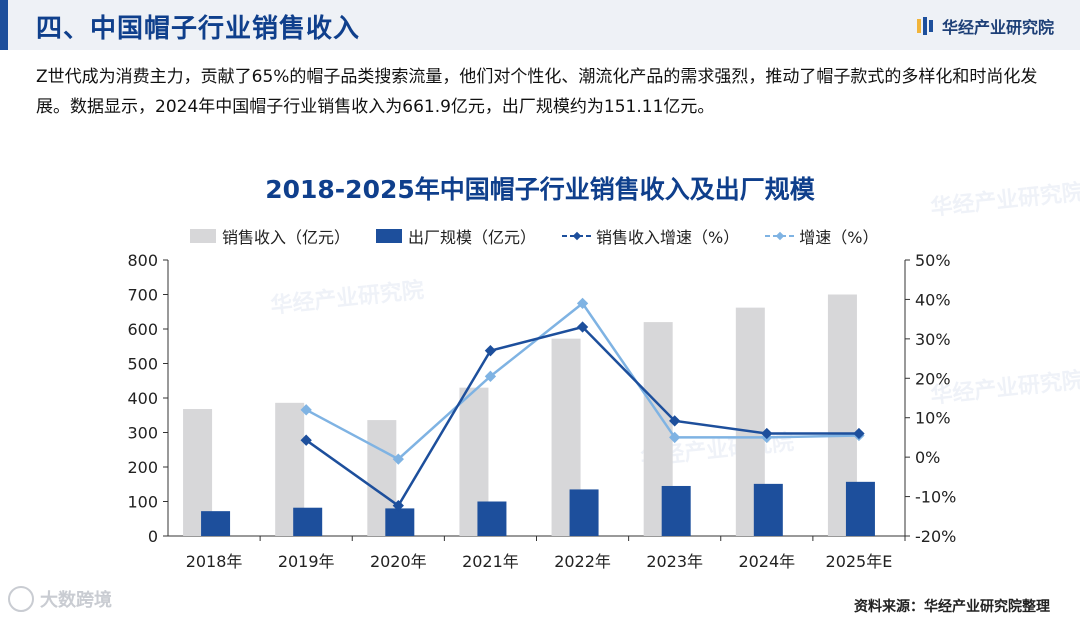 This screenshot has height=620, width=1080. What do you see at coordinates (935, 497) in the screenshot?
I see `y2-tick-label: -10%` at bounding box center [935, 497].